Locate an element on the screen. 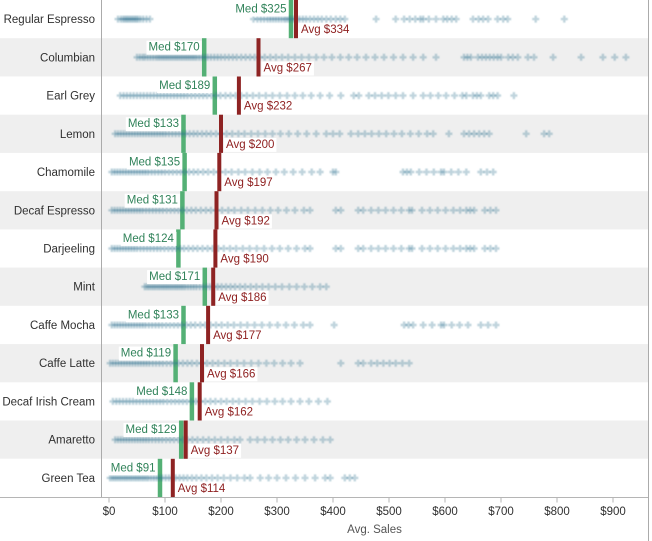 Image resolution: width=652 pixels, height=541 pixels. row-label: Columbian is located at coordinates (67, 58).